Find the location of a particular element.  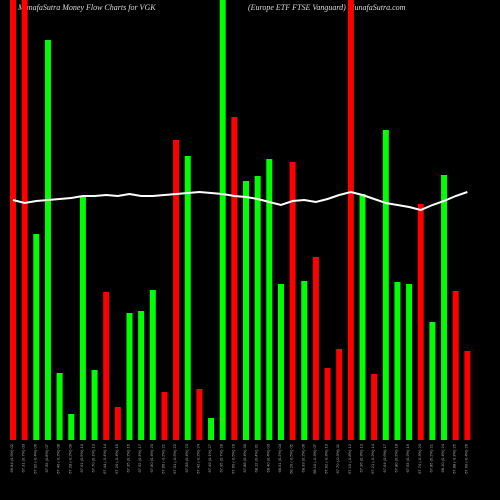

x-tick-label: 67.61 (0.5%) 10 is located at coordinates (81, 457).